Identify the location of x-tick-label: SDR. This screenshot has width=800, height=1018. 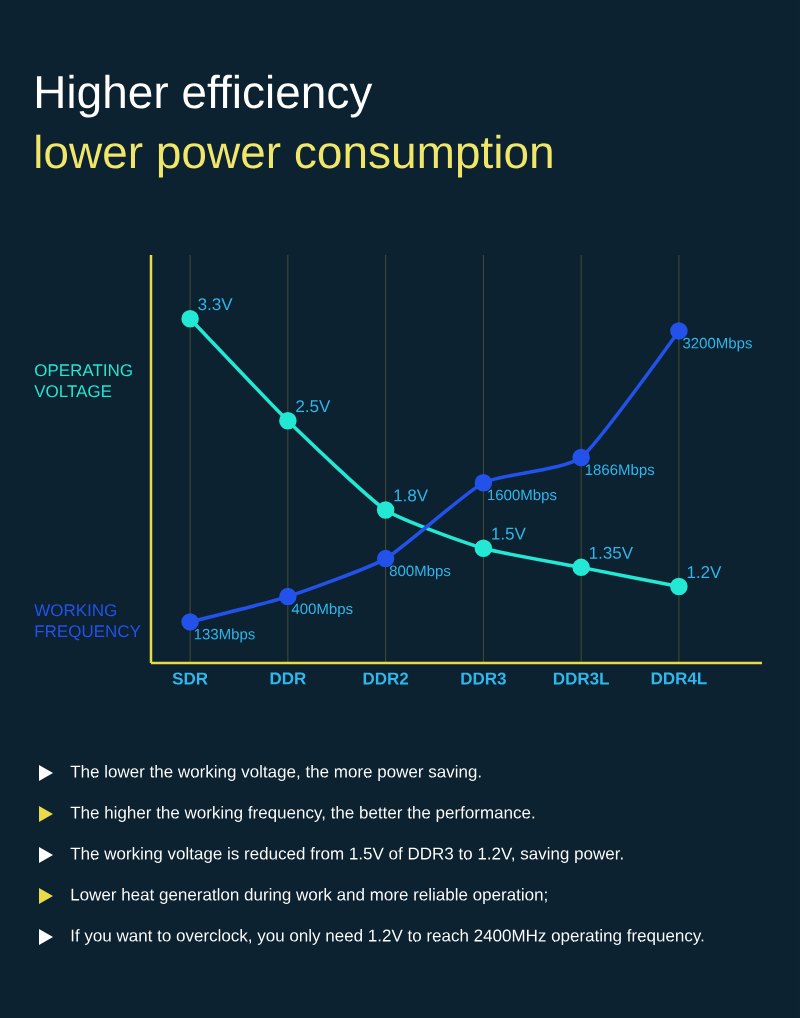
(190, 678).